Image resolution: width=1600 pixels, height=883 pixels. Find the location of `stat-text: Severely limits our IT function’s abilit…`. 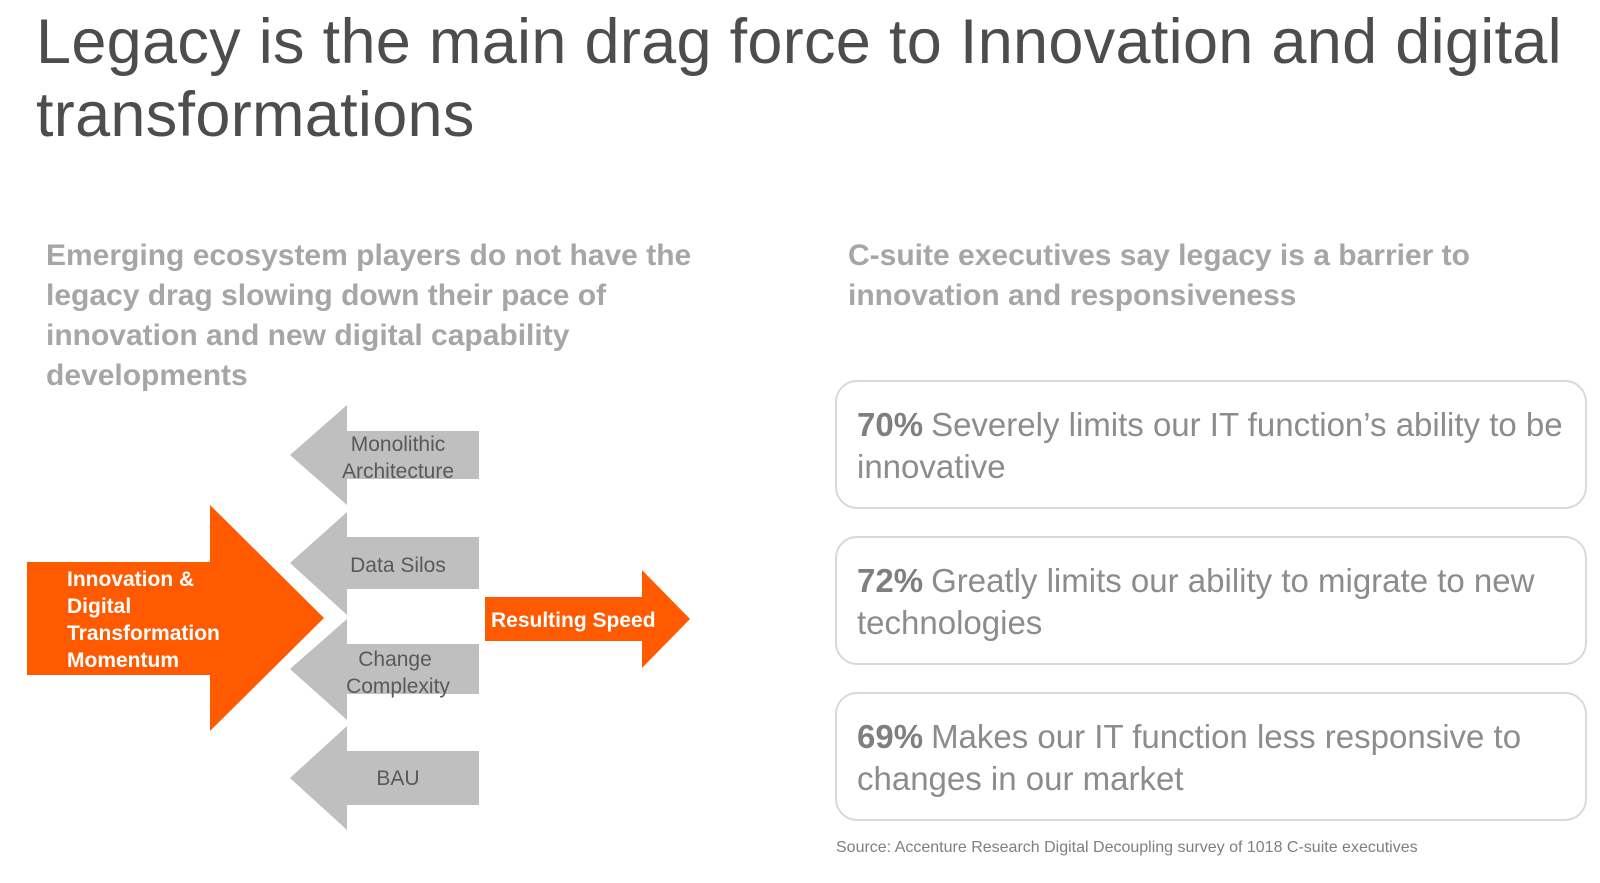

stat-text: Severely limits our IT function’s abilit… is located at coordinates (1210, 445).